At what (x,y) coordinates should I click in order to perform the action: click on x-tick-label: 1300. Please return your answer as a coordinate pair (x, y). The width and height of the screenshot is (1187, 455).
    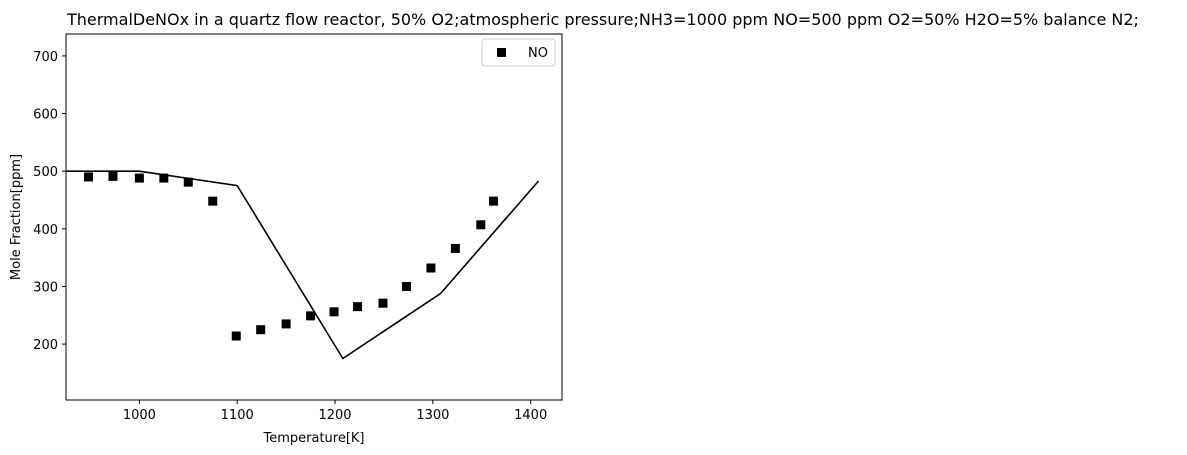
    Looking at the image, I should click on (432, 415).